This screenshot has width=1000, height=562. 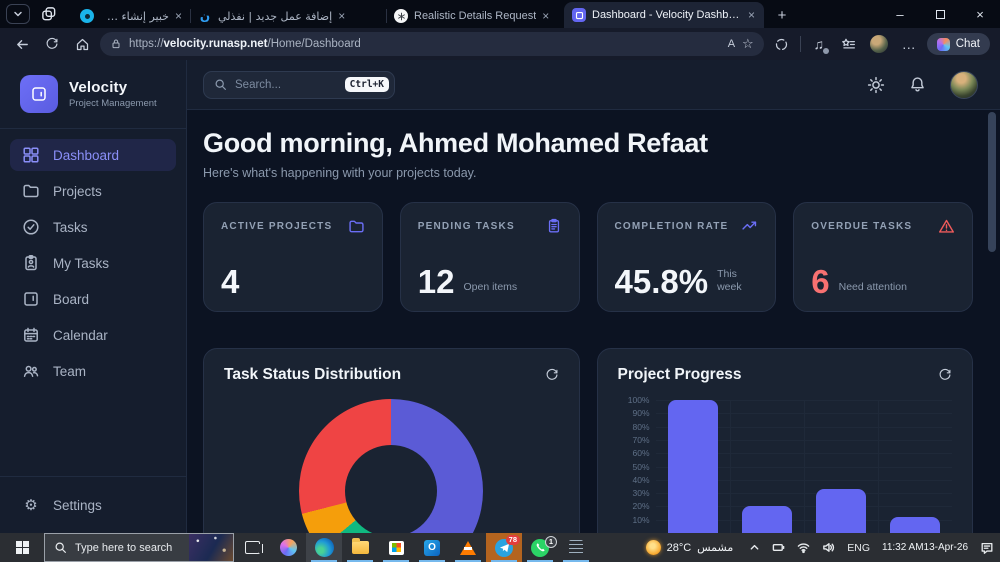 I want to click on taskbar-search: Type here to search, so click(x=139, y=547).